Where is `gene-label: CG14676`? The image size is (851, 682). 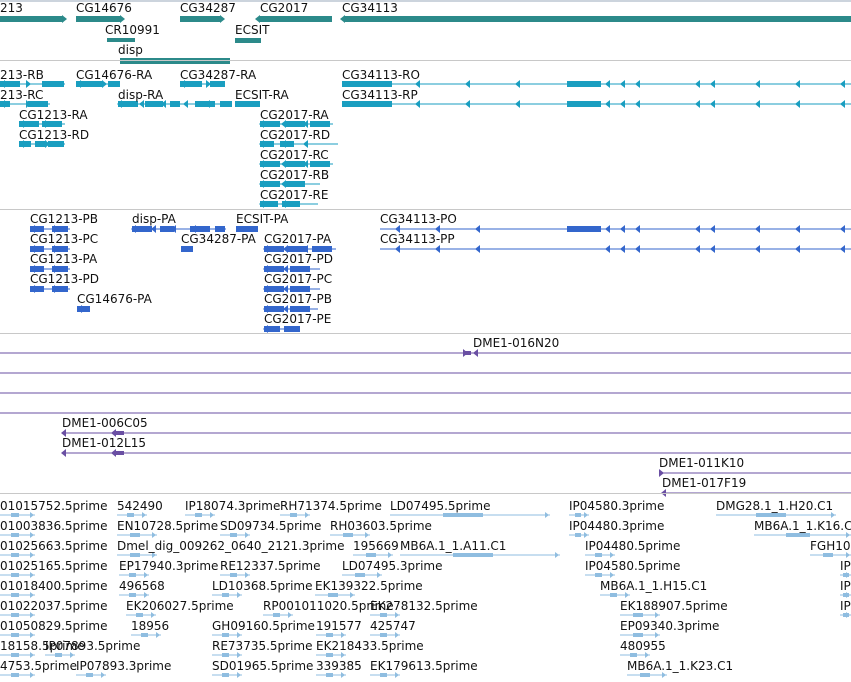
gene-label: CG14676 is located at coordinates (104, 8).